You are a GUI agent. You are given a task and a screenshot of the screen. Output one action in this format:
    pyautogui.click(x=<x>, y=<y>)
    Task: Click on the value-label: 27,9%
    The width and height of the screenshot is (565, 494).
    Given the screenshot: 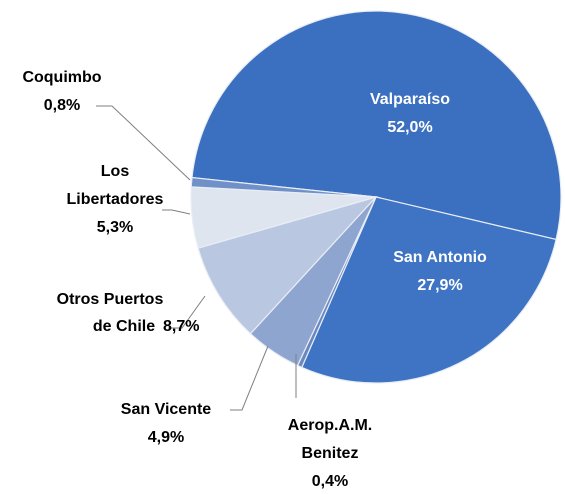 What is the action you would take?
    pyautogui.click(x=439, y=285)
    